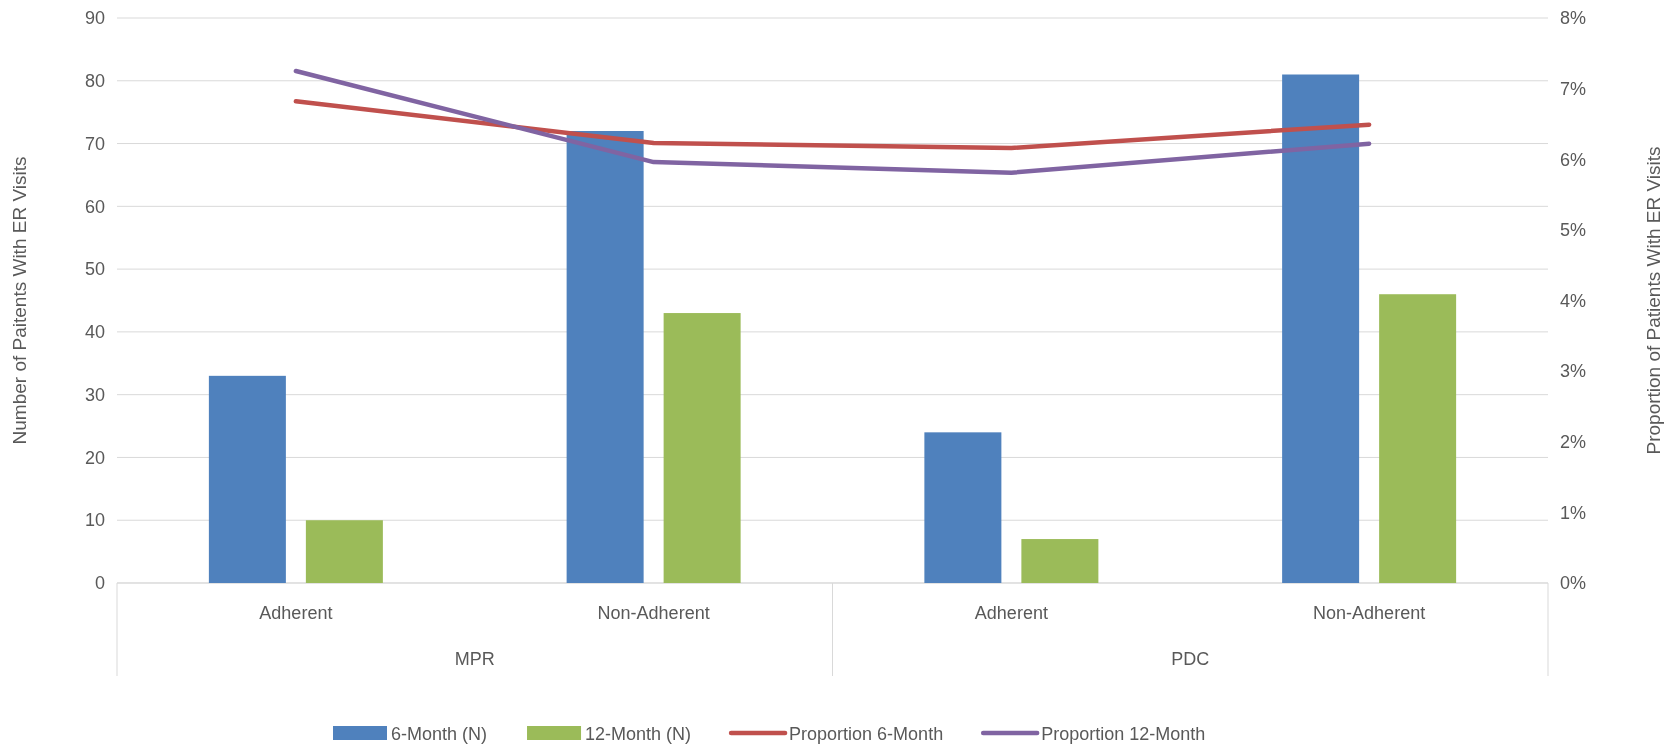  Describe the element at coordinates (1573, 512) in the screenshot. I see `y2-tick-label: 1%` at that location.